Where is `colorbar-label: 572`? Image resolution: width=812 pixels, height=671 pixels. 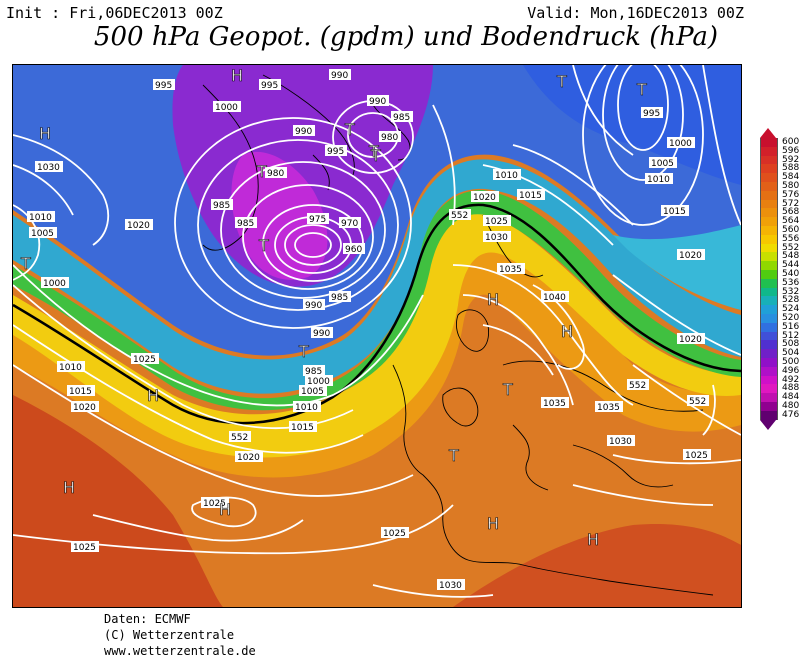
colorbar-label: 572 is located at coordinates (791, 203).